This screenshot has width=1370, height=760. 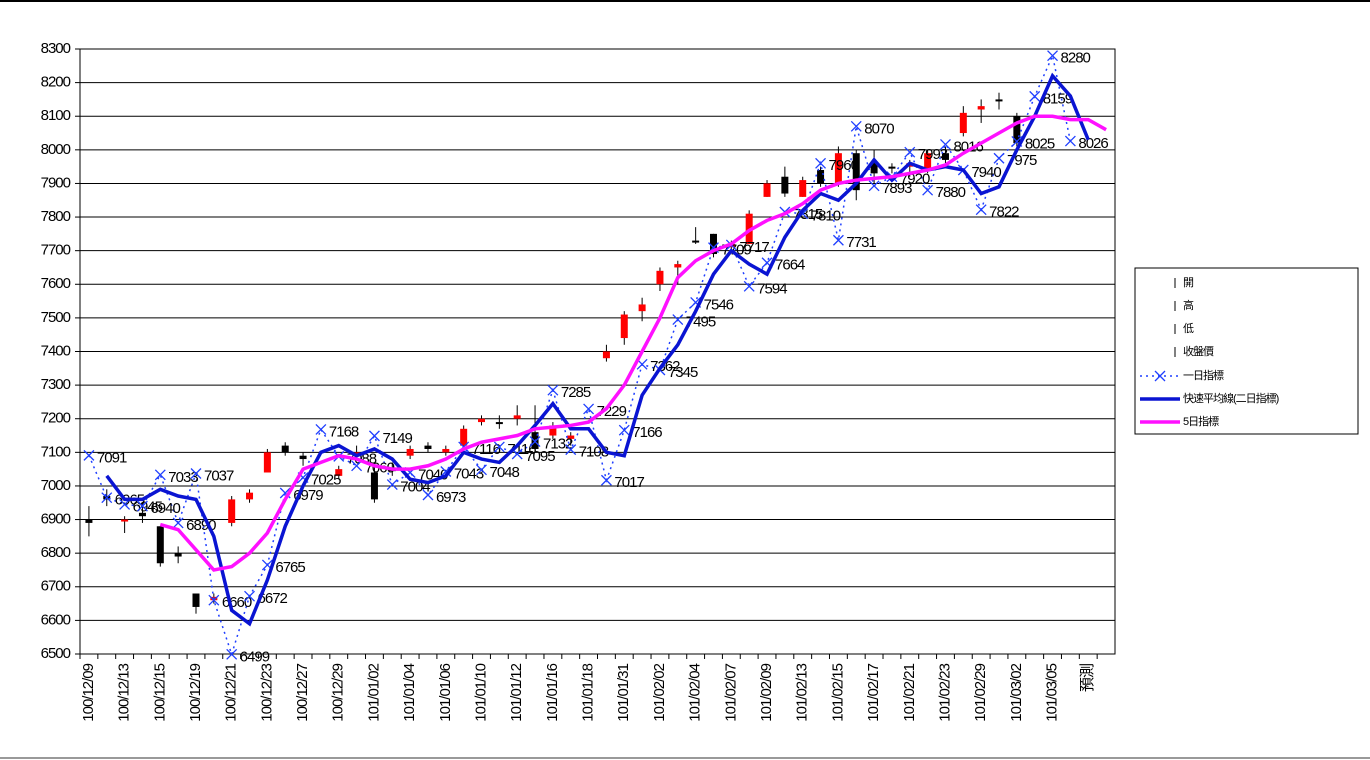 I want to click on x-tick-label: 101/02/15, so click(x=837, y=692).